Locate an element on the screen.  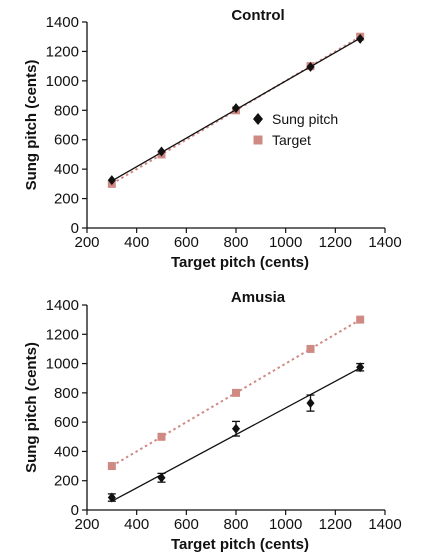
legend-marker-diamond is located at coordinates (258, 119).